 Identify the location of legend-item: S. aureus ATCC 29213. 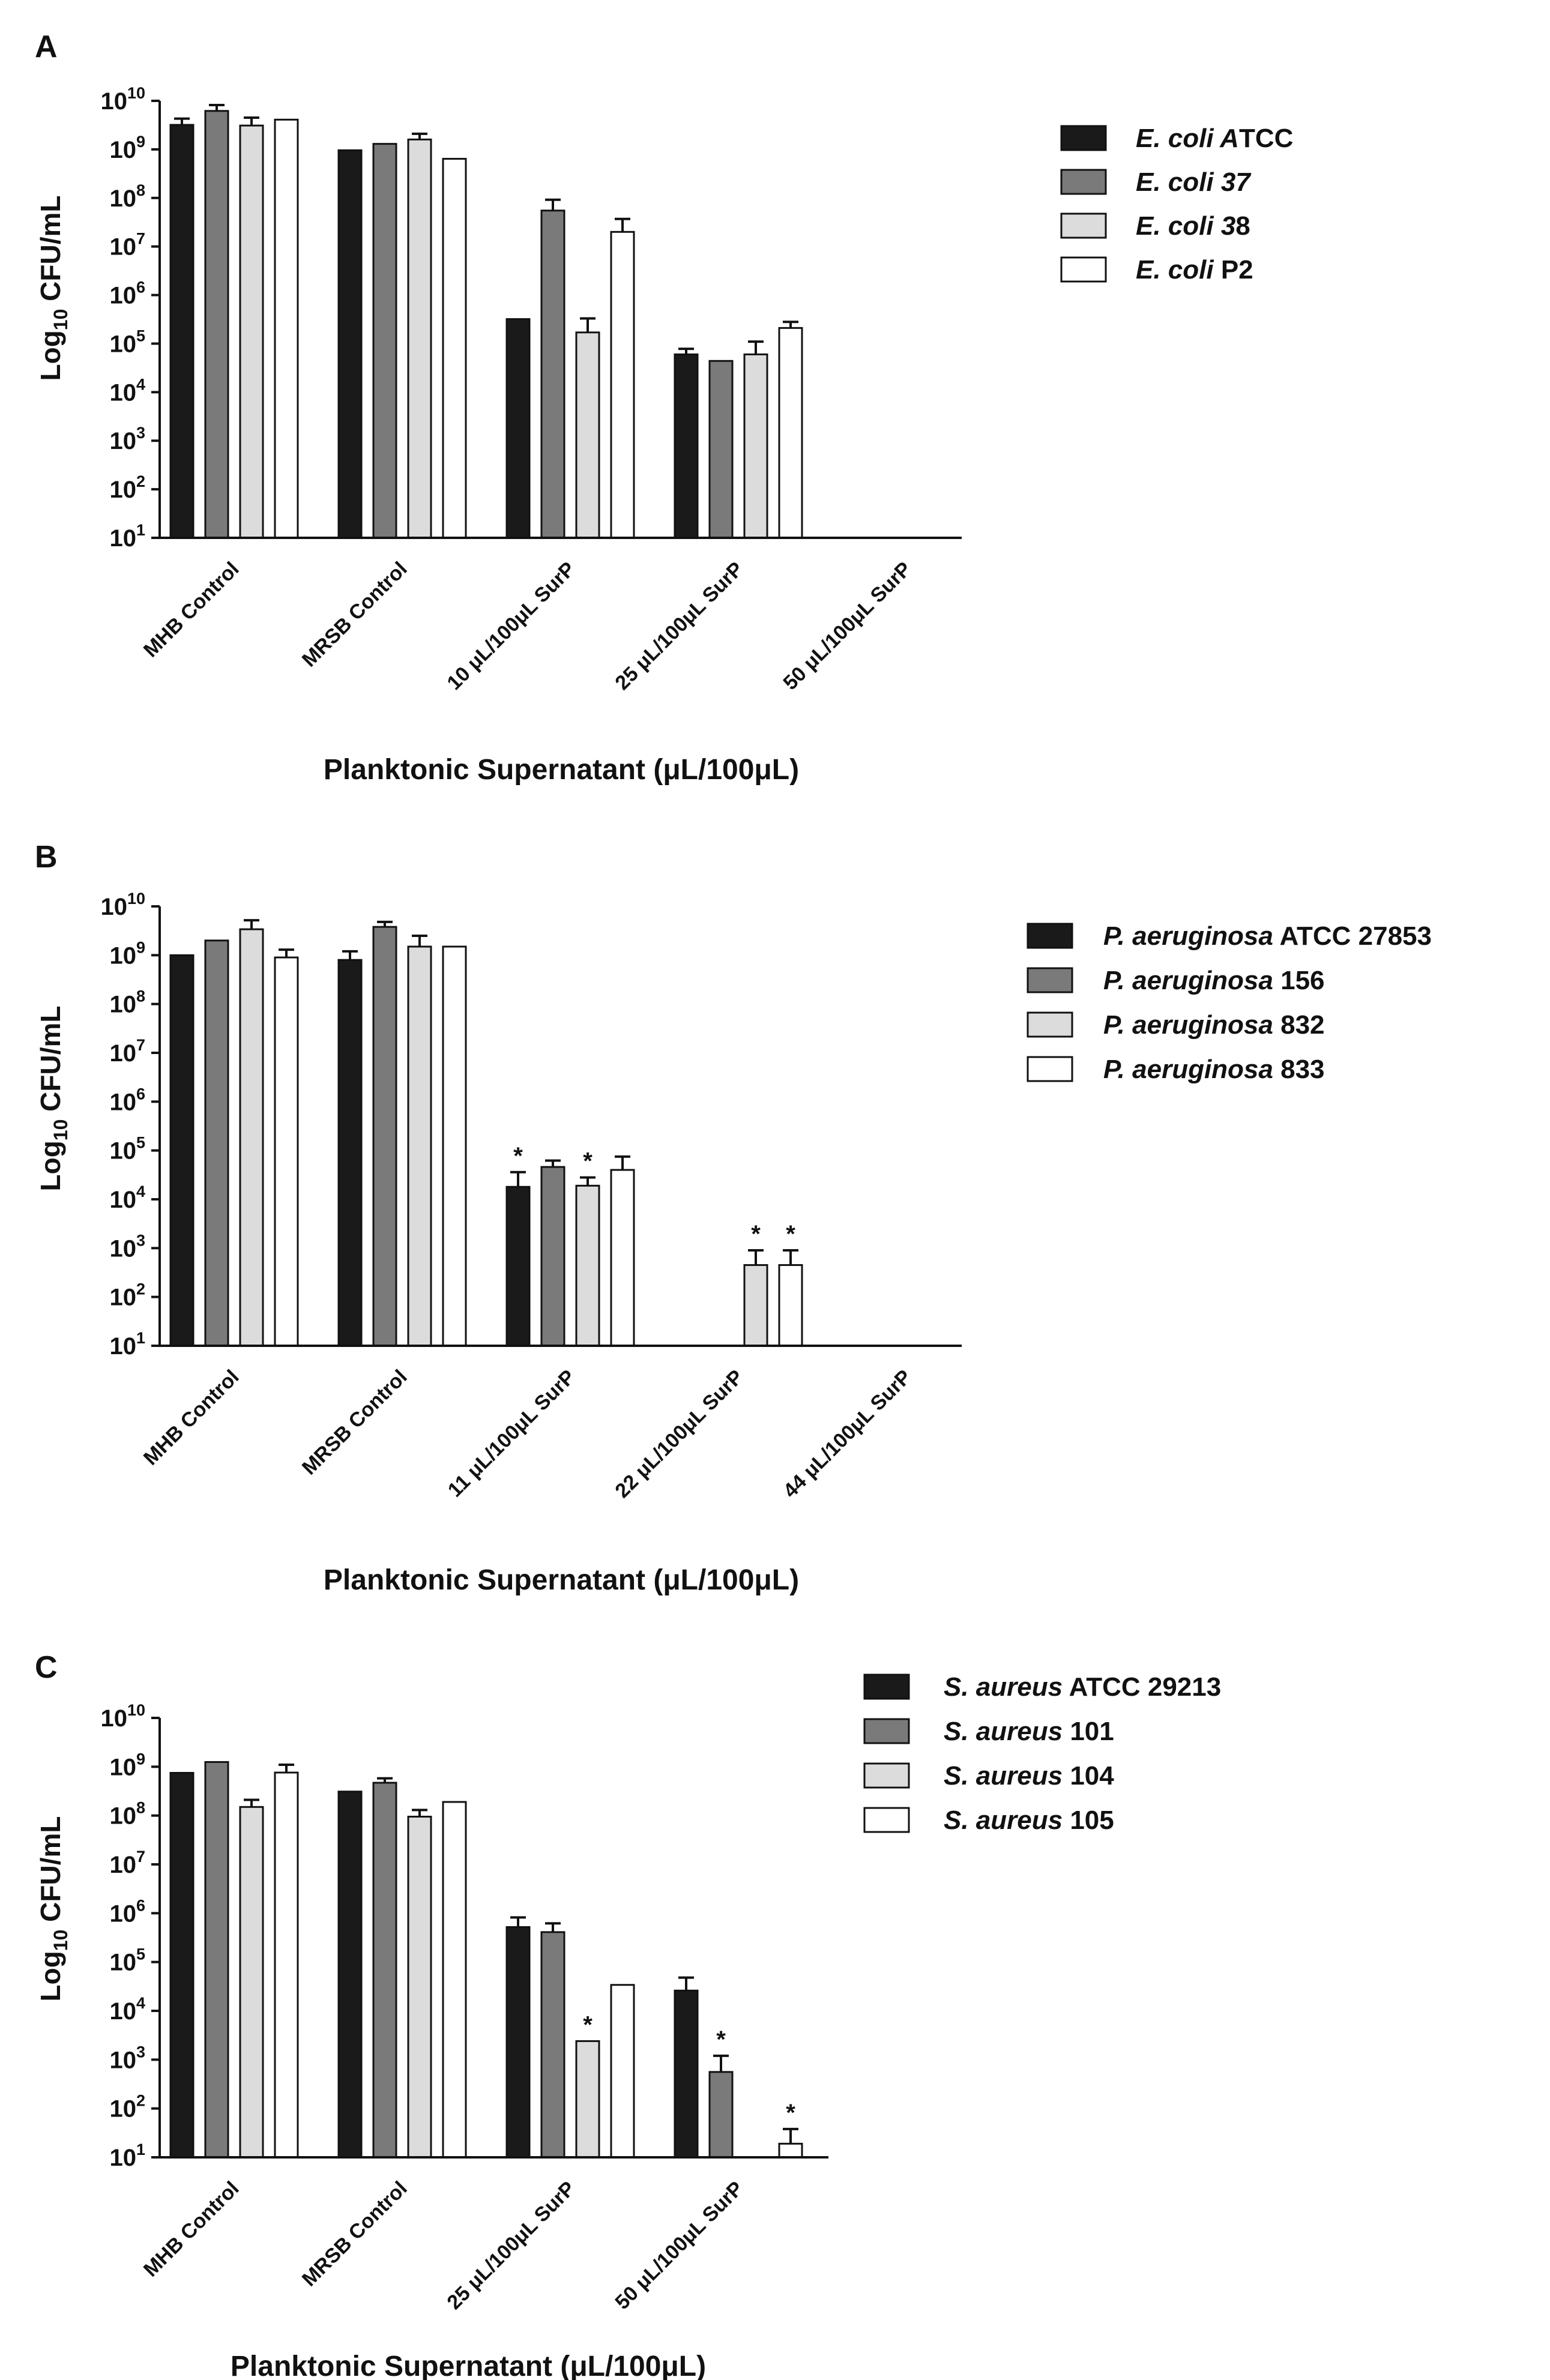
(1042, 1687).